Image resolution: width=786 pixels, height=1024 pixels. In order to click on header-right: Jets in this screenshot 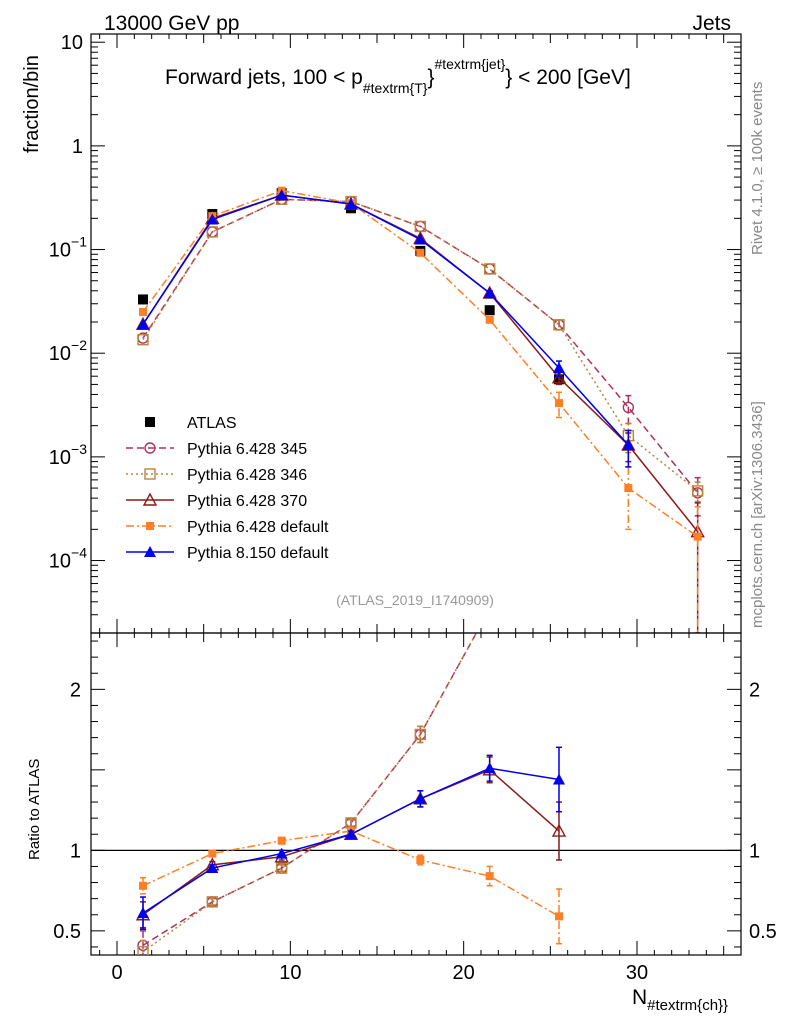, I will do `click(711, 23)`.